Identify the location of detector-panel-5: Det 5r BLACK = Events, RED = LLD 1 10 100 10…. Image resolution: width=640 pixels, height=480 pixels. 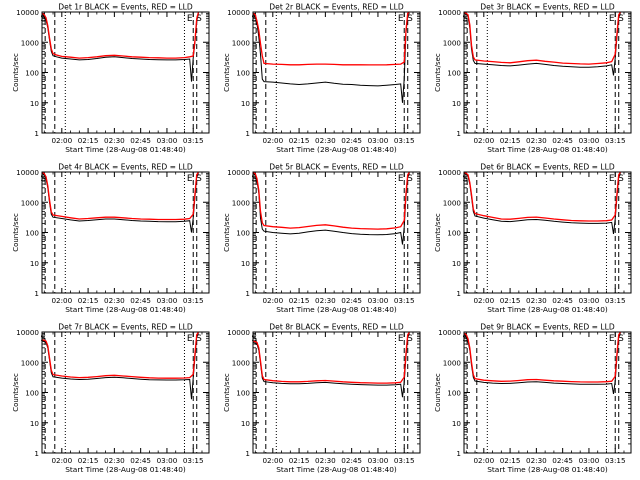
(322, 238).